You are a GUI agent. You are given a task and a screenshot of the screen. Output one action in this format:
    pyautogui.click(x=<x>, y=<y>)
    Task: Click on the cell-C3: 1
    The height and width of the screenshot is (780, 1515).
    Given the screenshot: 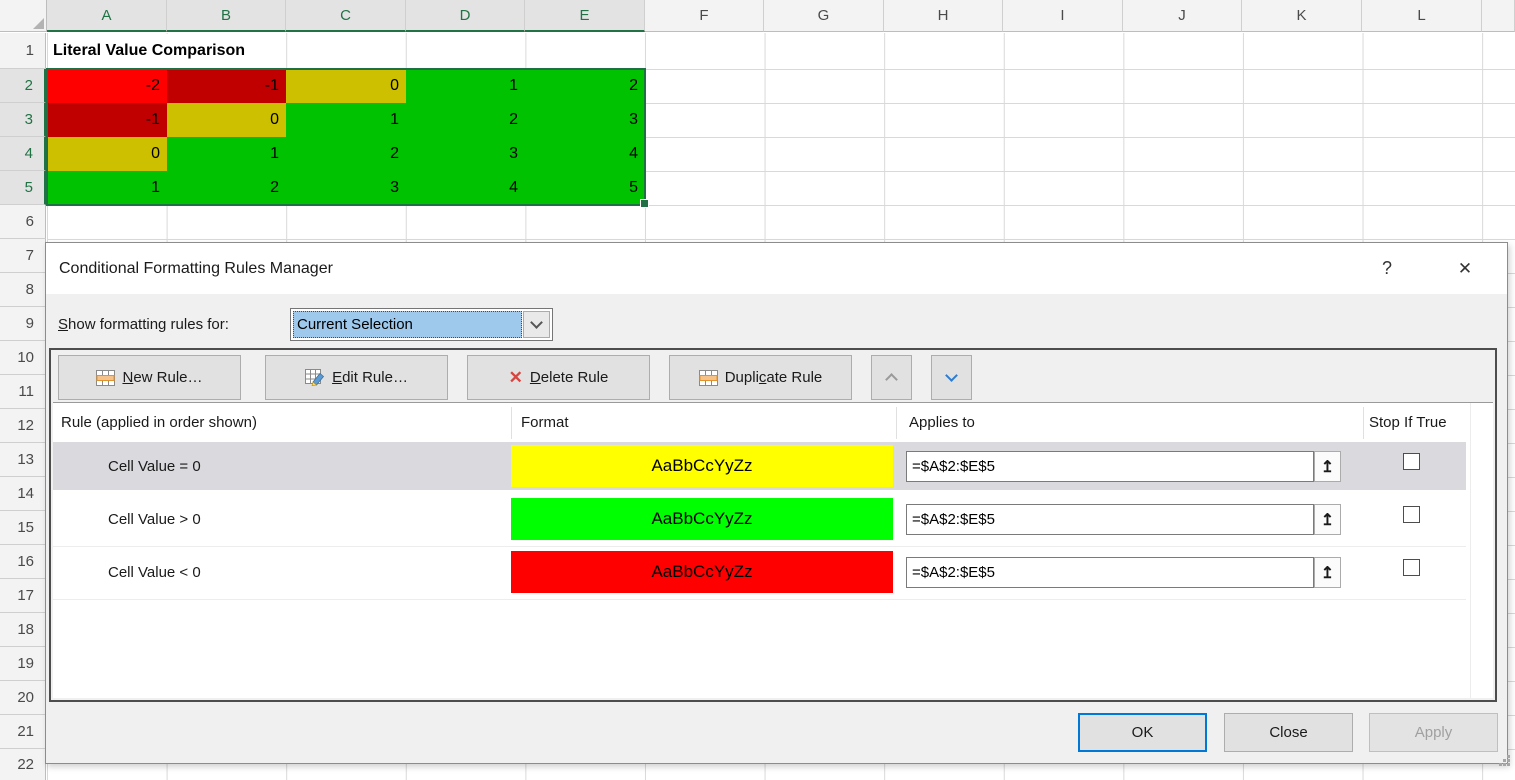 What is the action you would take?
    pyautogui.click(x=346, y=120)
    